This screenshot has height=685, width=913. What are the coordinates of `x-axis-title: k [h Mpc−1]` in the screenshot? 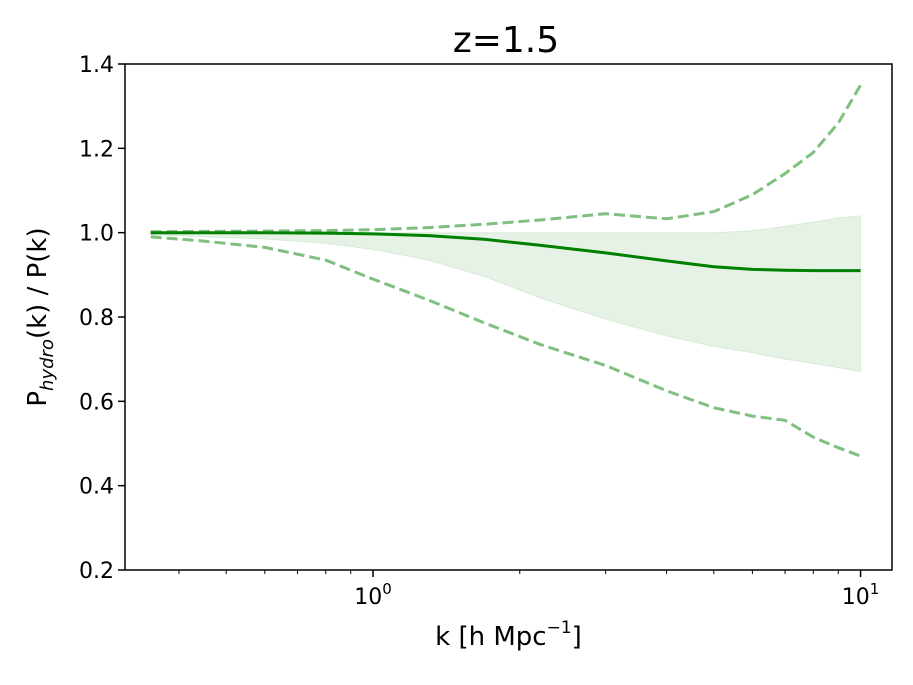 It's located at (508, 635).